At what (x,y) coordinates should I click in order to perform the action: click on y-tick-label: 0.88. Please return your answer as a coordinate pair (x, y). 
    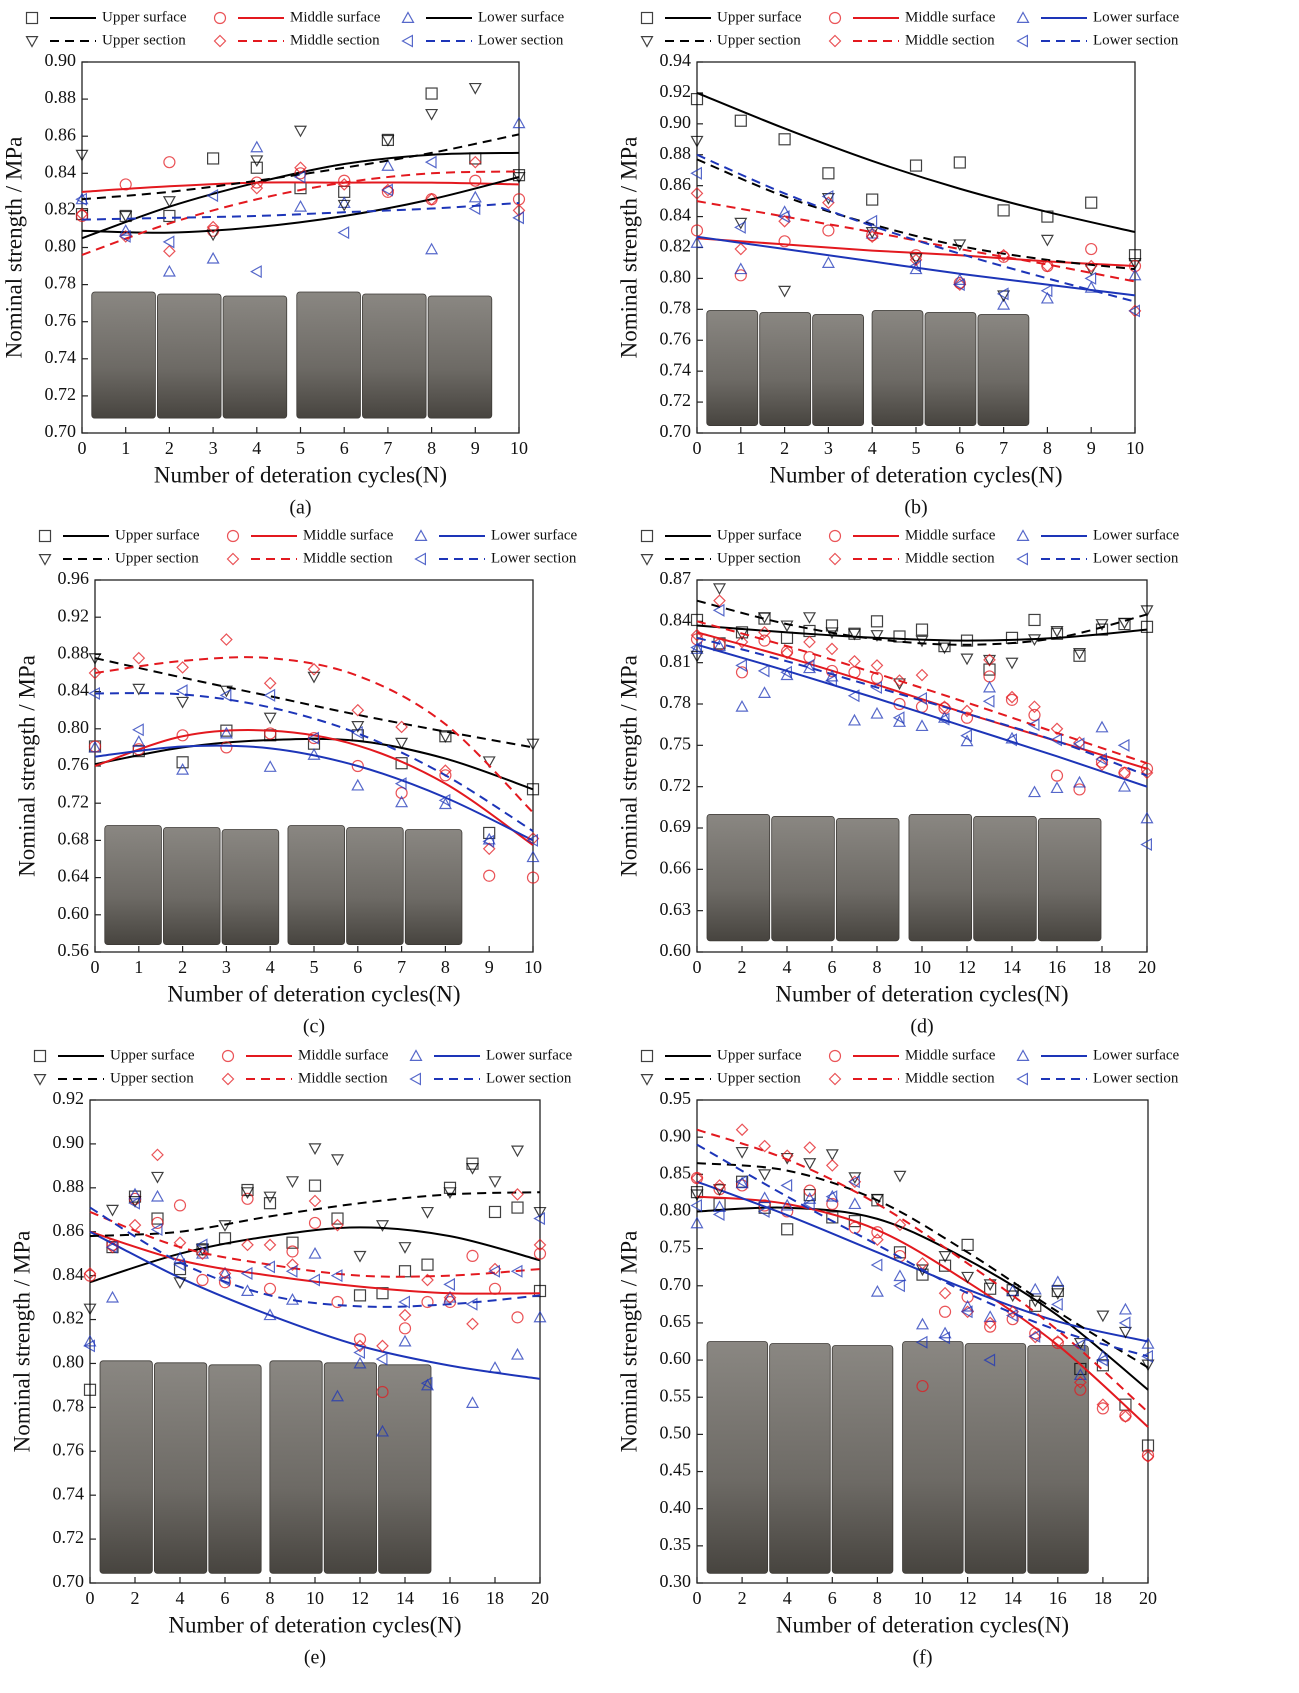
    Looking at the image, I should click on (676, 153).